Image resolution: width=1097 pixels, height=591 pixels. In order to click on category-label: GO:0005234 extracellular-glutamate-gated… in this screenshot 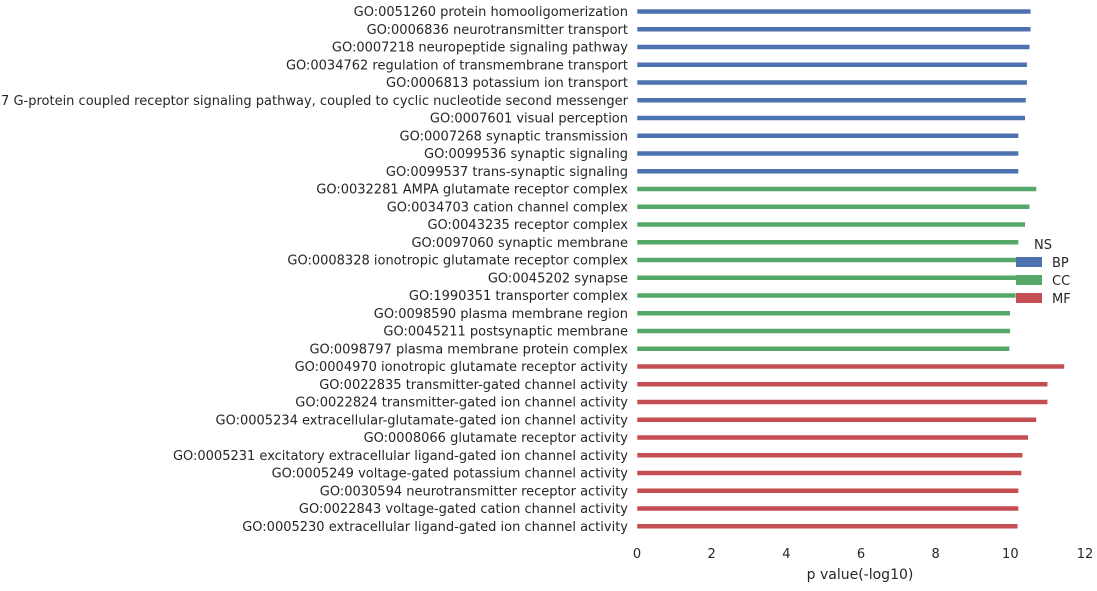, I will do `click(422, 420)`.